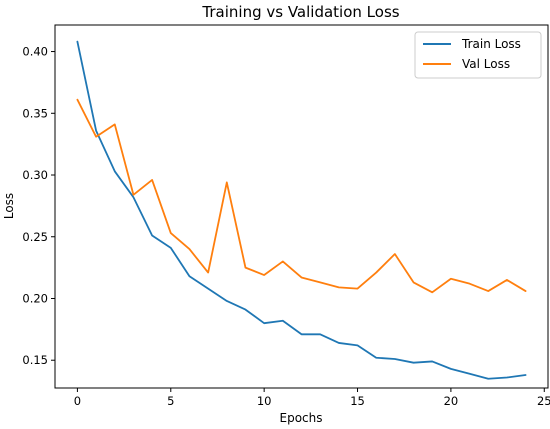 The image size is (550, 429). Describe the element at coordinates (9, 206) in the screenshot. I see `y-axis-label: Loss` at that location.